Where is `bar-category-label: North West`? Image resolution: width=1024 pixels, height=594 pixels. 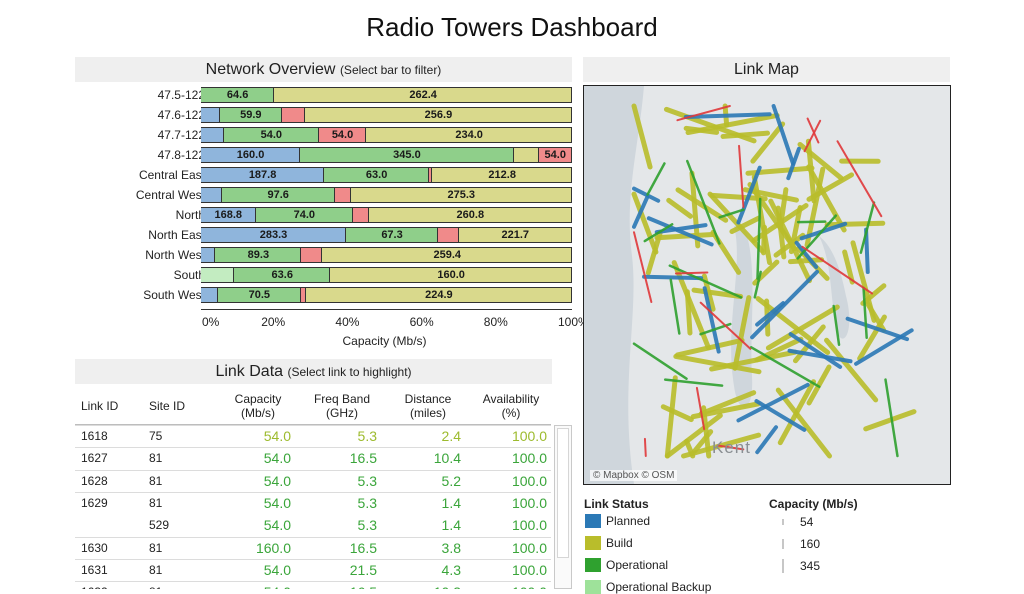
bar-category-label: North West is located at coordinates (175, 255).